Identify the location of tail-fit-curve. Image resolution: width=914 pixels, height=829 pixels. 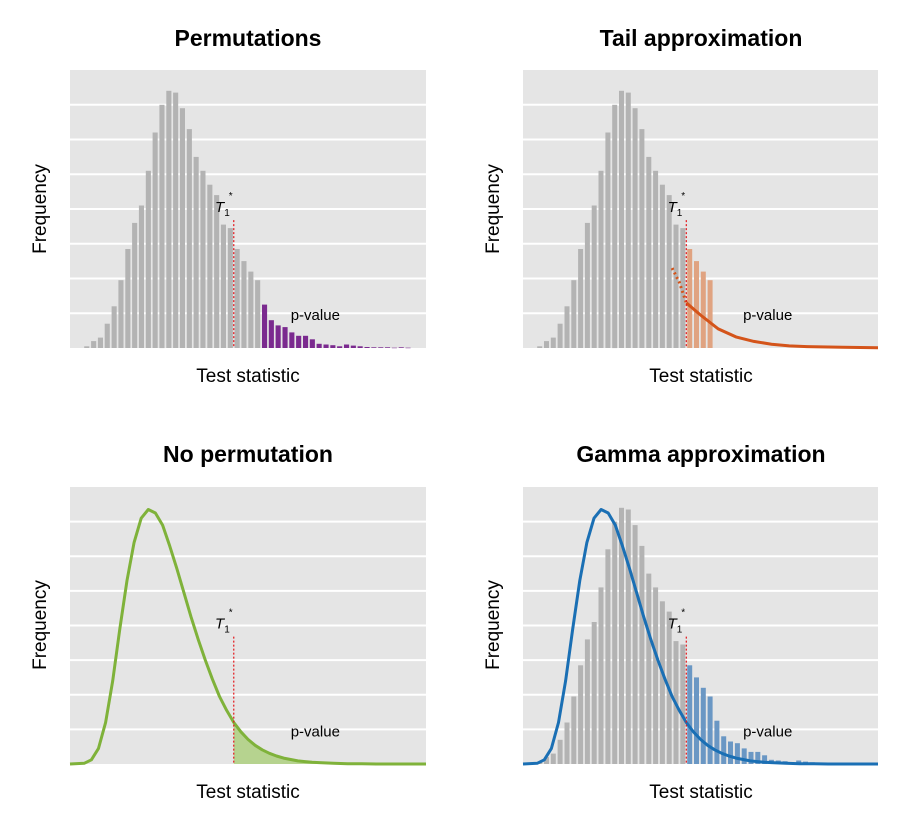
(782, 325).